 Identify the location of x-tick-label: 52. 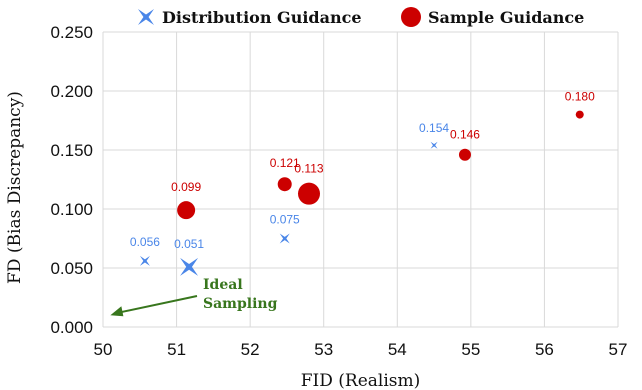
(250, 349).